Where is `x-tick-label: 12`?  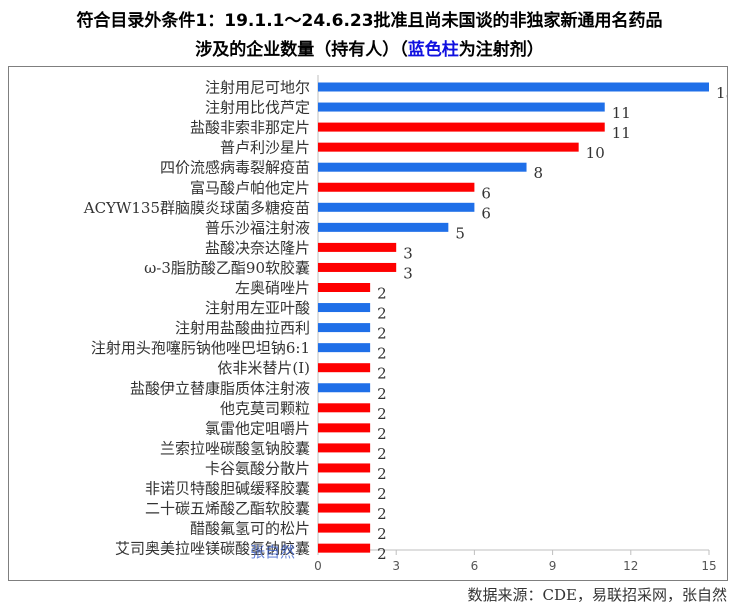
x-tick-label: 12 is located at coordinates (630, 566).